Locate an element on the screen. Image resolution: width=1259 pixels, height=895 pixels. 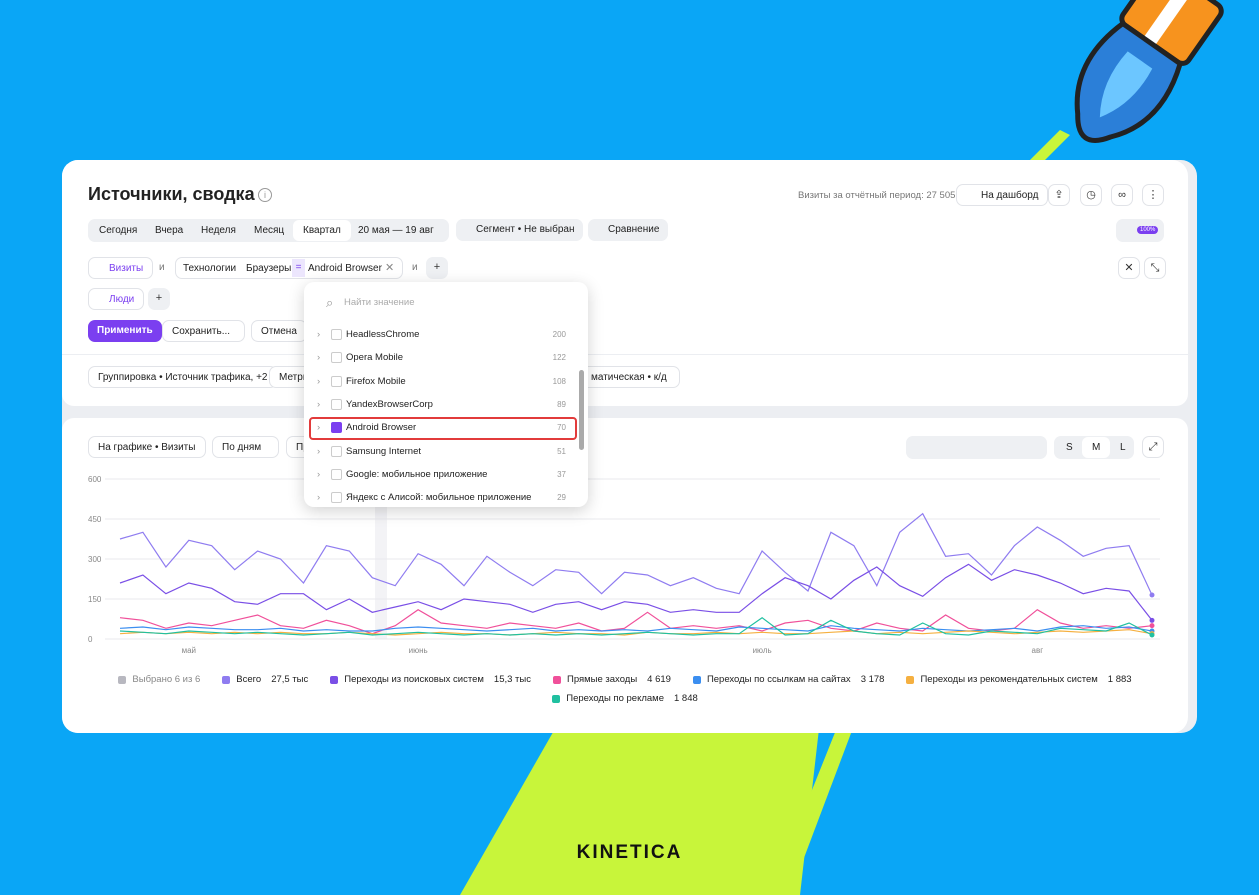
dropdown-item: › Samsung Internet 51 is located at coordinates (446, 451).